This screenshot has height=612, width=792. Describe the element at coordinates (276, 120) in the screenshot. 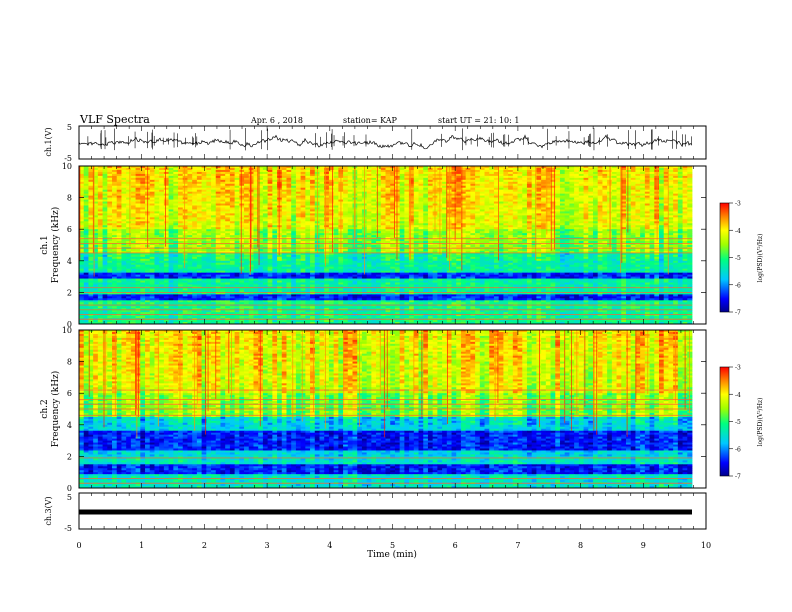

I see `date-label: Apr. 6 , 2018` at that location.